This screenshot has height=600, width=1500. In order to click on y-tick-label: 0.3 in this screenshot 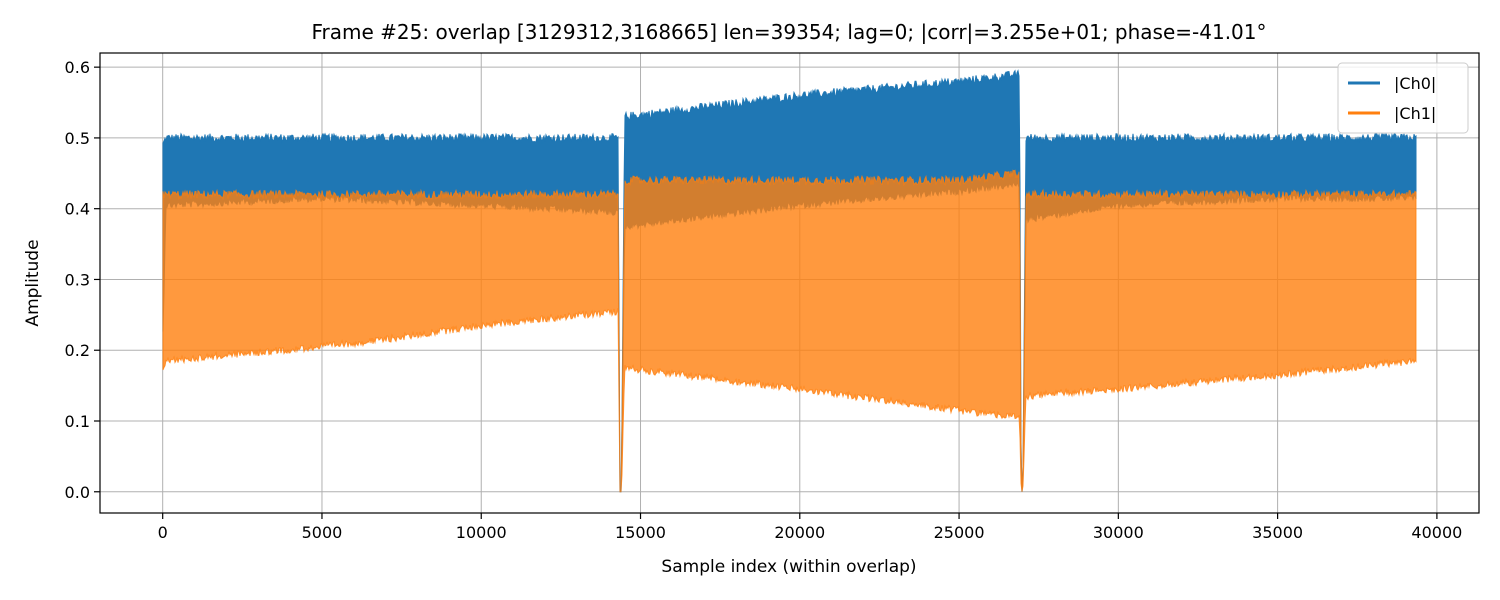, I will do `click(77, 279)`.